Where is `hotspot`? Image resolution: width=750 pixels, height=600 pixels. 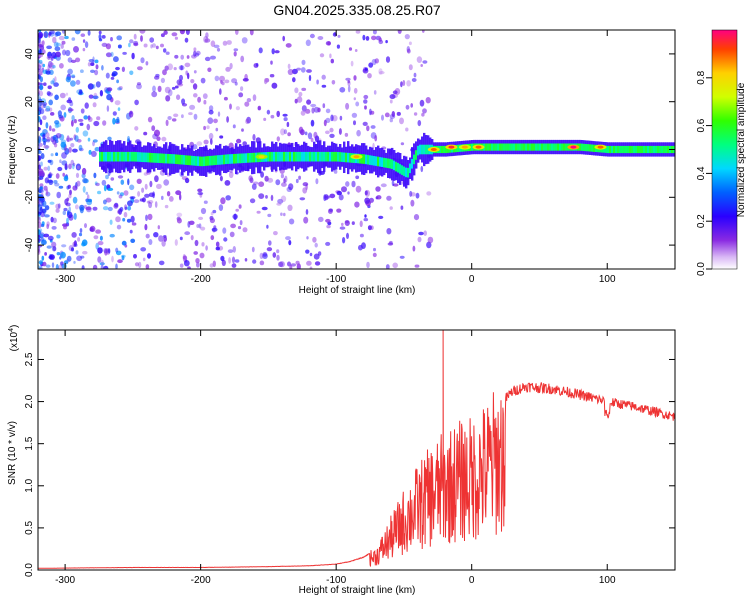 hotspot is located at coordinates (600, 147).